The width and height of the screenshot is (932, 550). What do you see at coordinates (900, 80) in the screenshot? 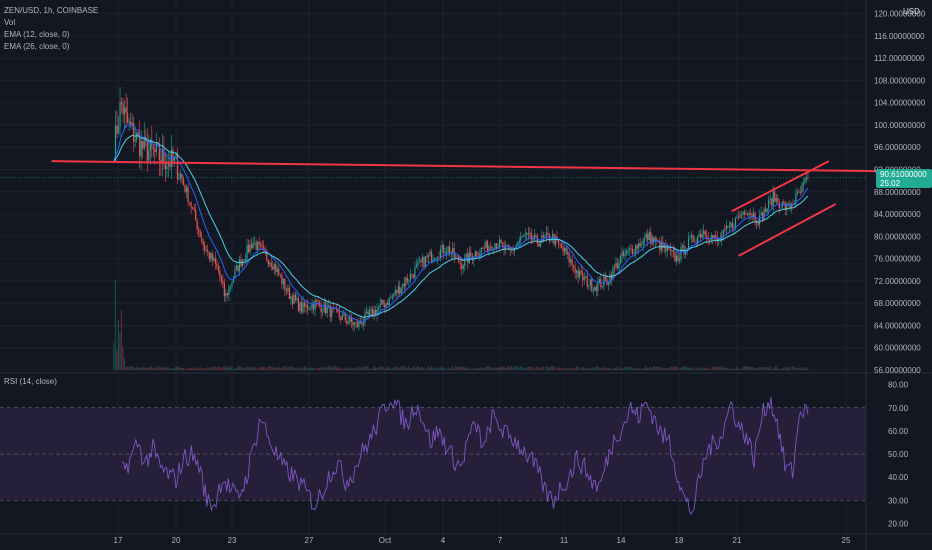
I see `price-tick-label: 108.00000000` at bounding box center [900, 80].